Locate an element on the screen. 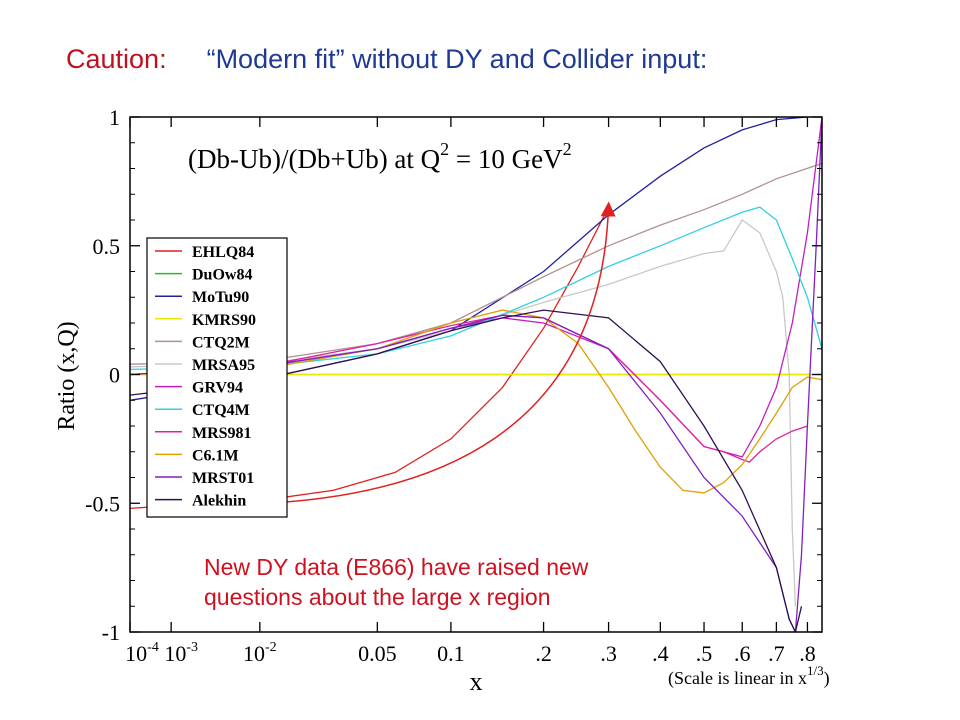 This screenshot has width=960, height=720. x-tick: 10-3 is located at coordinates (181, 391).